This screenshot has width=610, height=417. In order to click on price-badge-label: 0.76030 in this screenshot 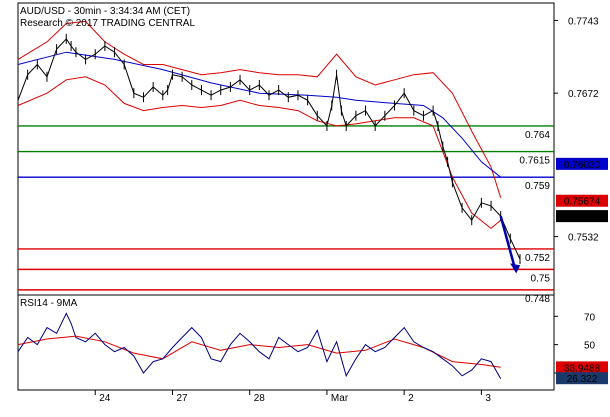, I will do `click(582, 165)`.